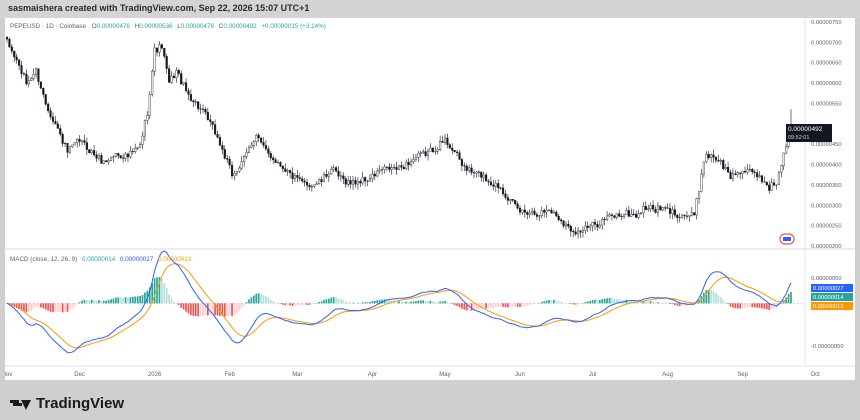  I want to click on time-tick-label: Jun, so click(520, 375).